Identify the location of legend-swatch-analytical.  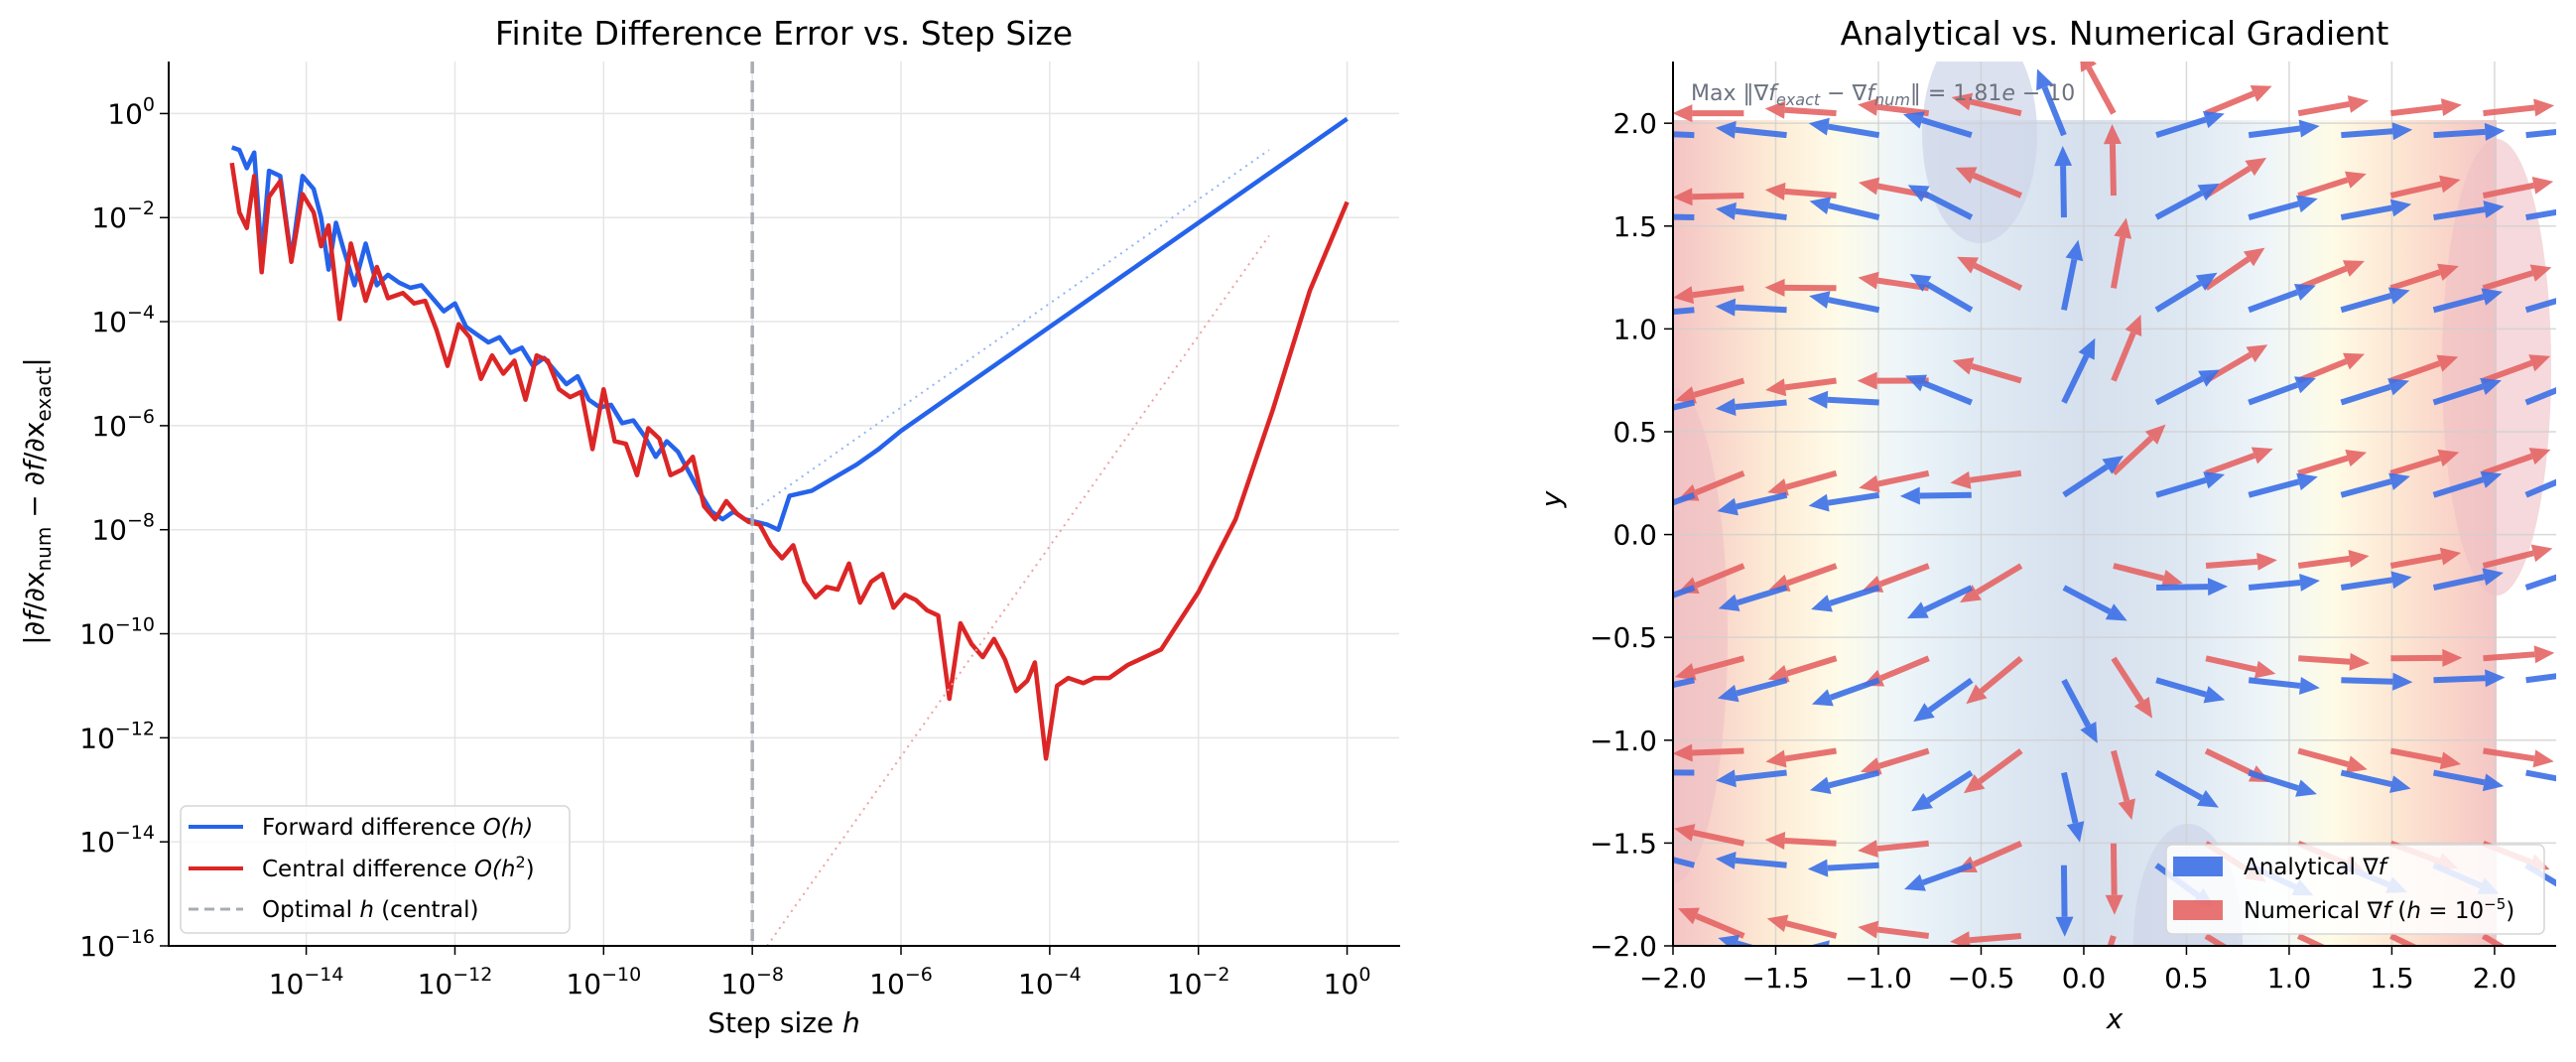
(2198, 867).